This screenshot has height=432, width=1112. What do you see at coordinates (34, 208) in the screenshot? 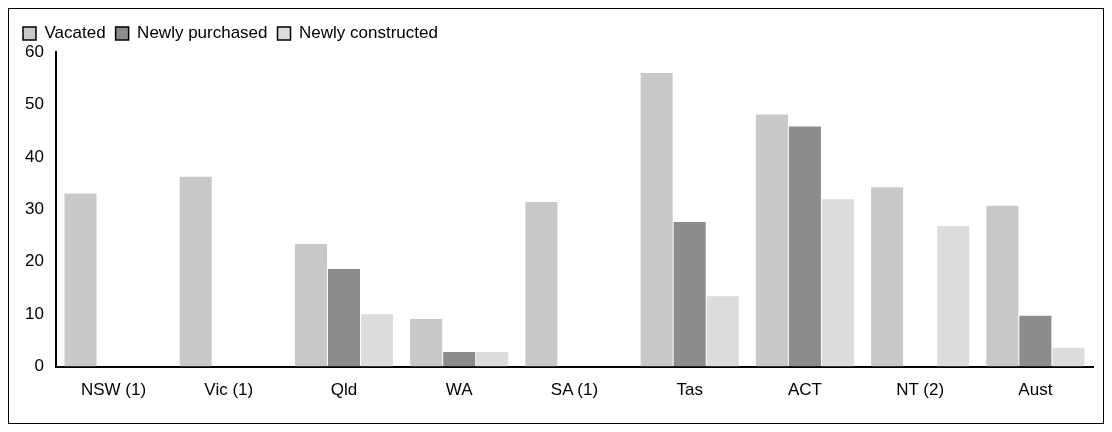
I see `y-tick-label: 30` at bounding box center [34, 208].